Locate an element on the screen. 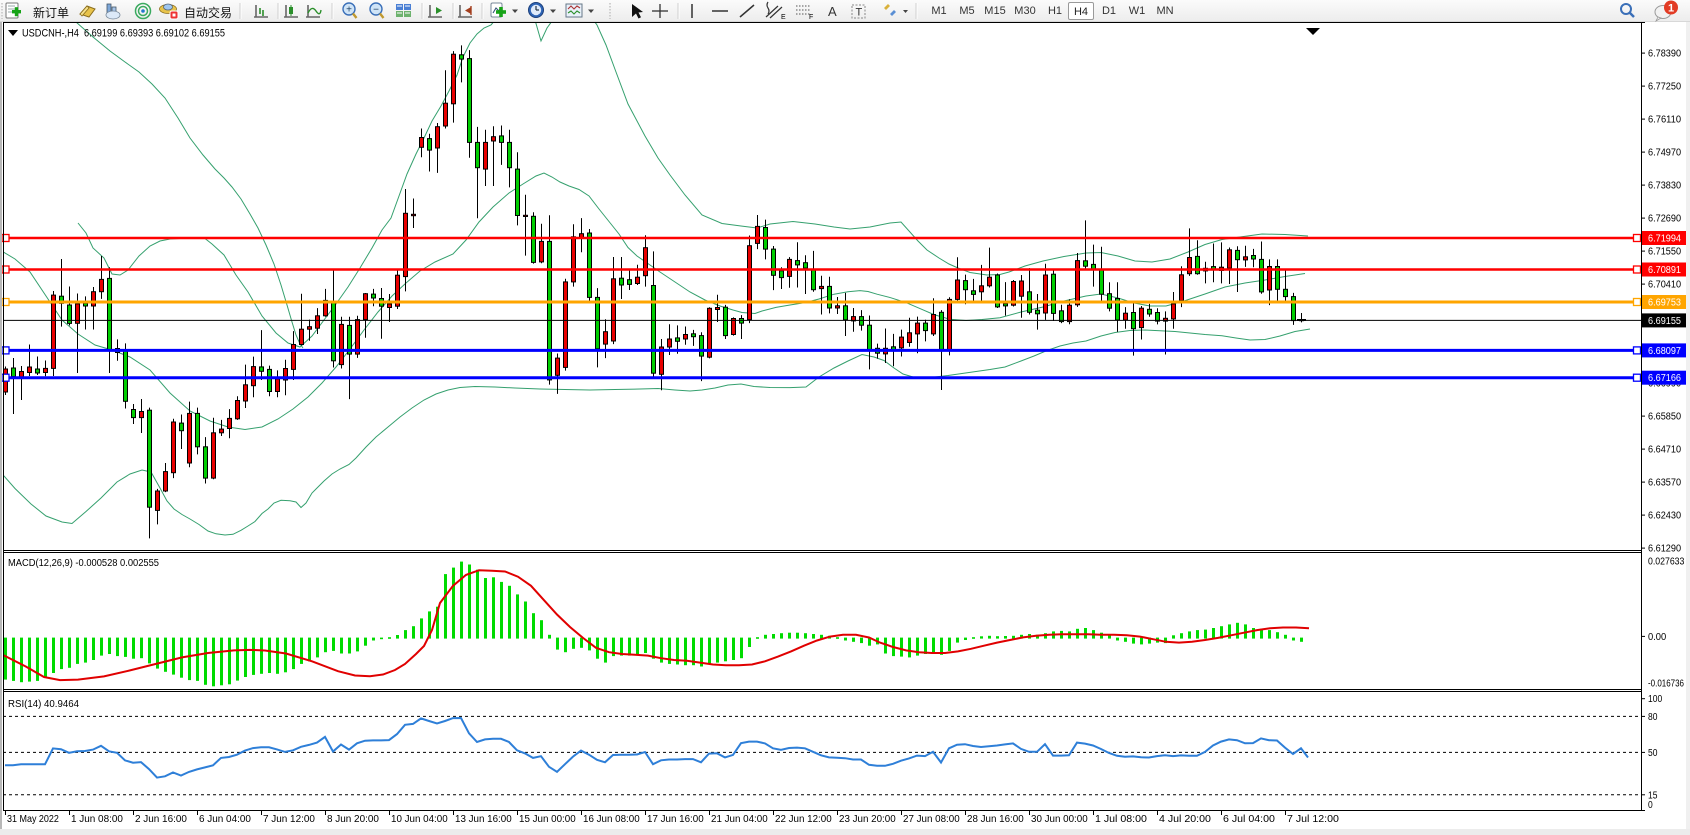  svg-text: A is located at coordinates (832, 11).